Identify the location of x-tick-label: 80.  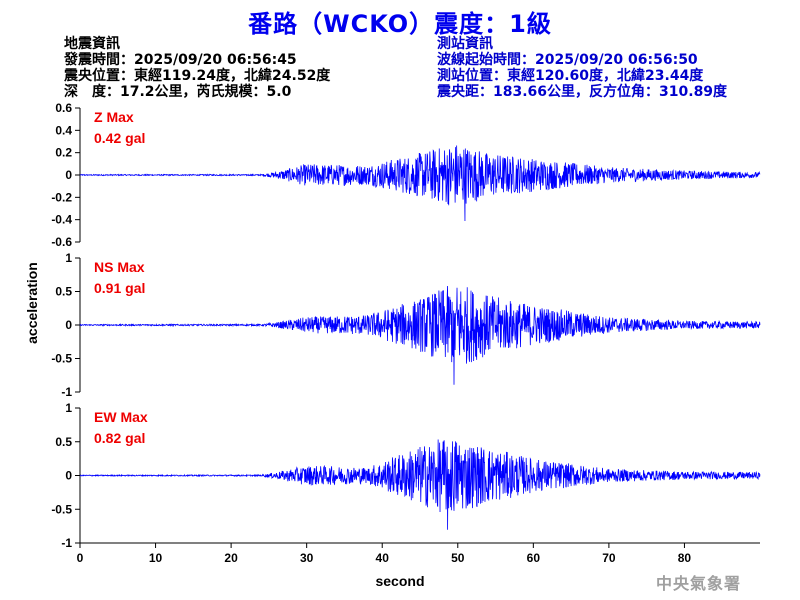
(685, 558).